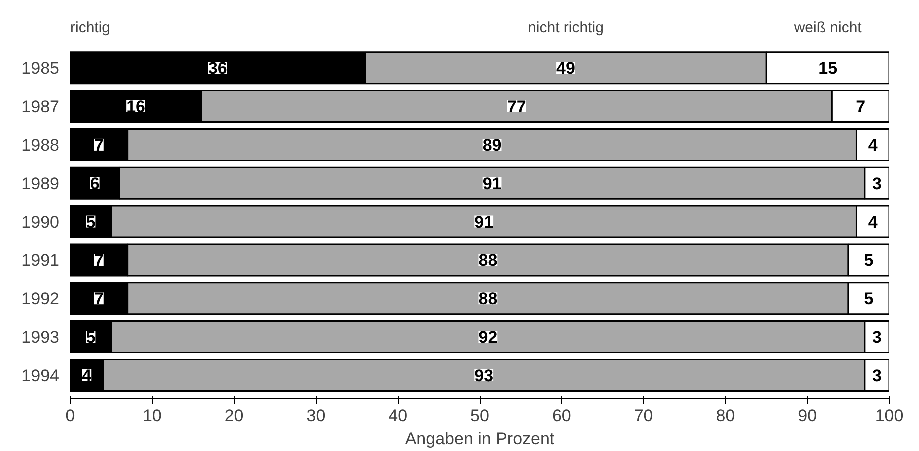  What do you see at coordinates (41, 145) in the screenshot?
I see `y-tick-label: 1988` at bounding box center [41, 145].